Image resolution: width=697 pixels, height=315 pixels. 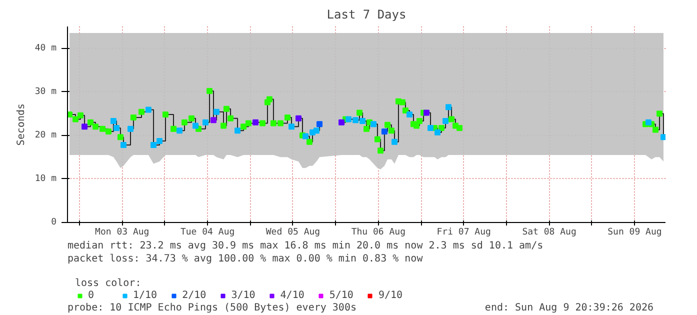 I want to click on x-tick-label: Mon 03 Aug, so click(x=122, y=233).